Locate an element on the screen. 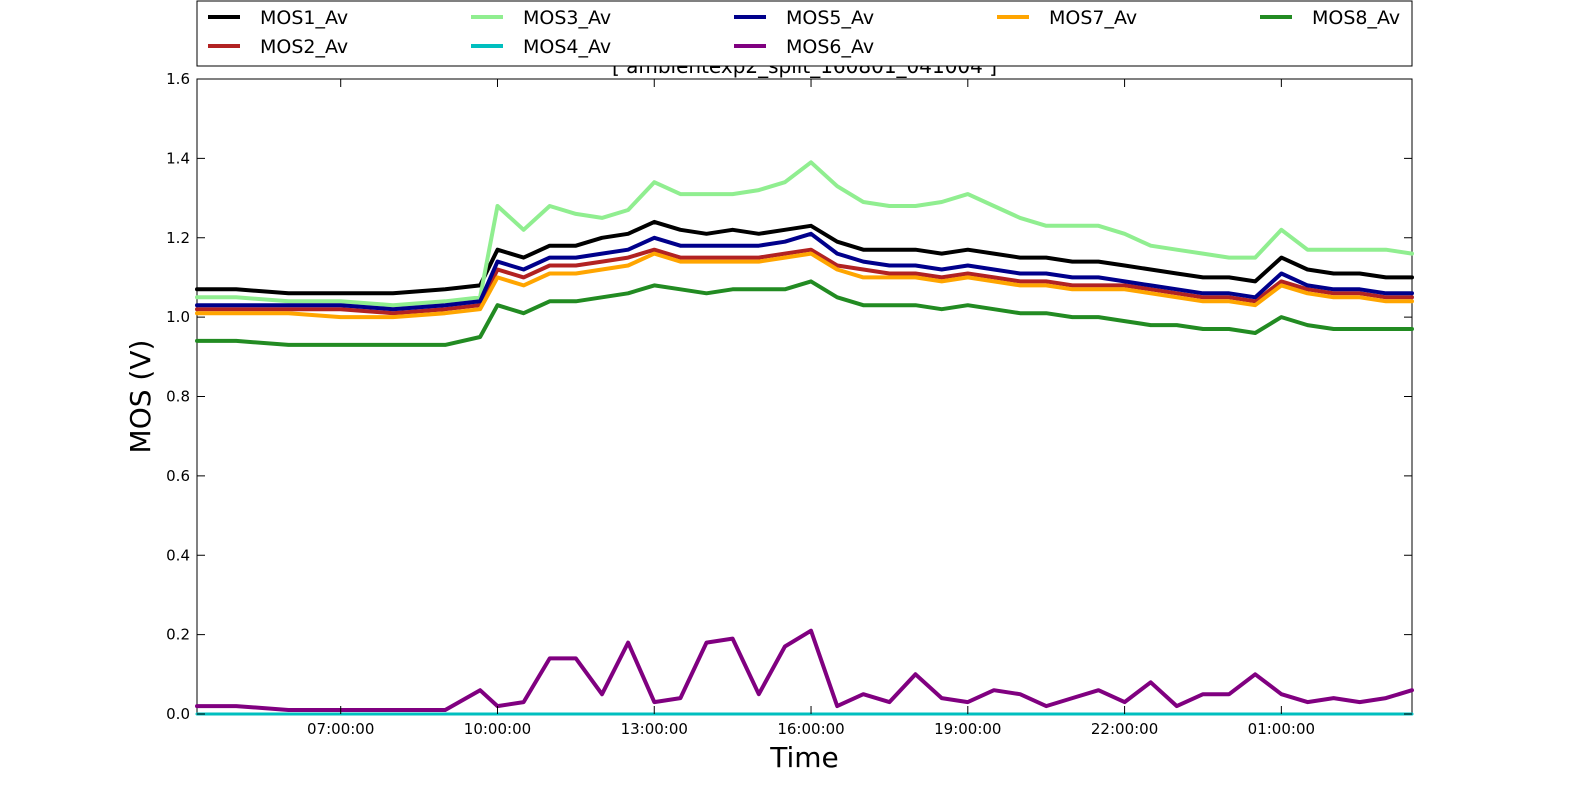 This screenshot has width=1588, height=803. x-tick-label: 01:00:00 is located at coordinates (1281, 729).